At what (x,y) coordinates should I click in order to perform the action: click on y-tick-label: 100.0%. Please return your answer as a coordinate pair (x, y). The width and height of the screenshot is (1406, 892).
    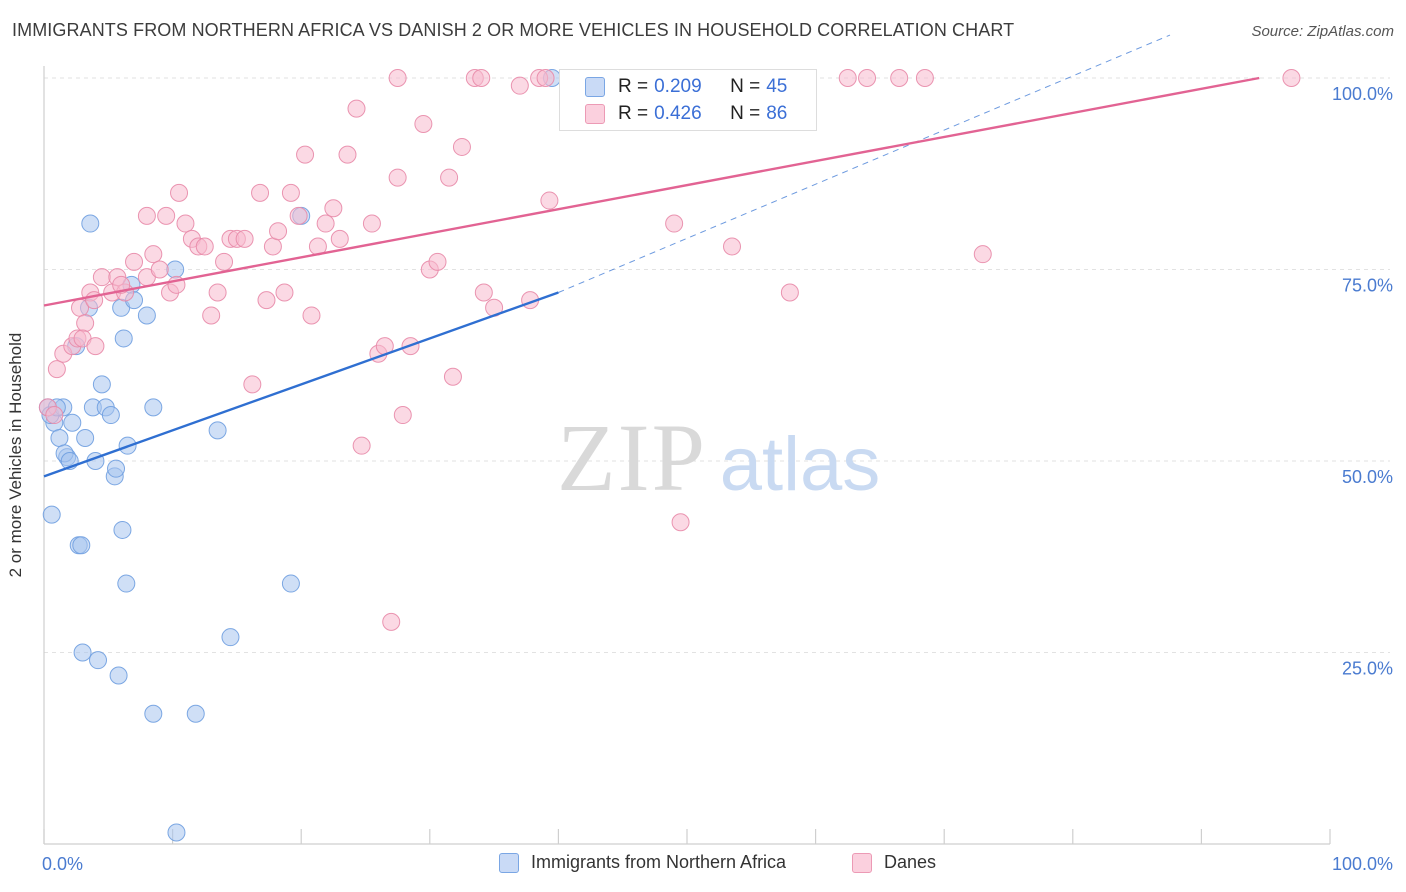
    Looking at the image, I should click on (1362, 94).